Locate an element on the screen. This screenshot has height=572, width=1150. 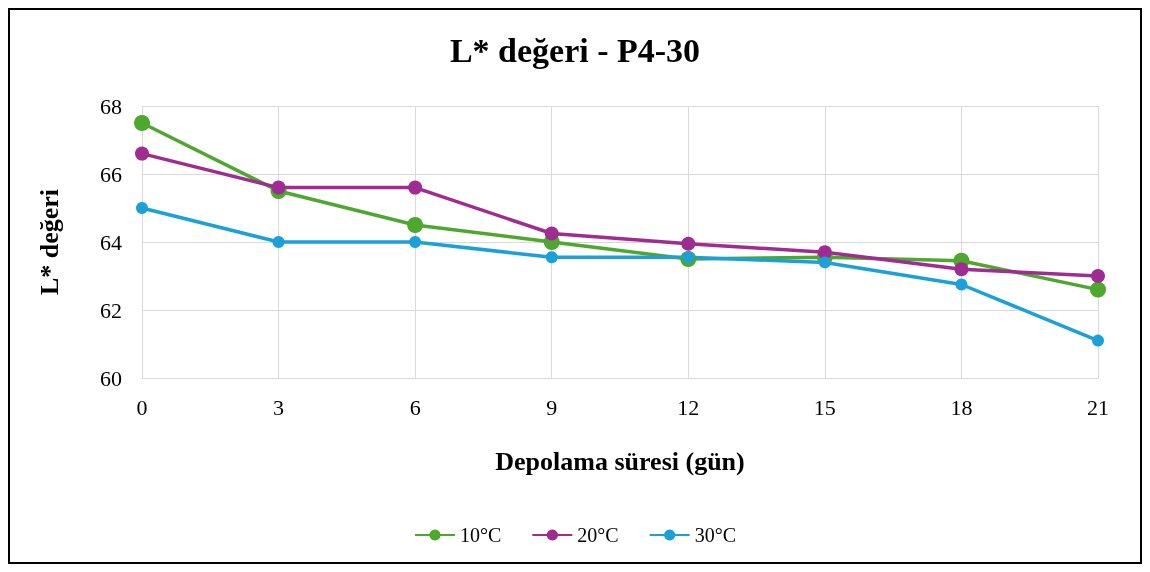
y-tick-label: 64 is located at coordinates (111, 242).